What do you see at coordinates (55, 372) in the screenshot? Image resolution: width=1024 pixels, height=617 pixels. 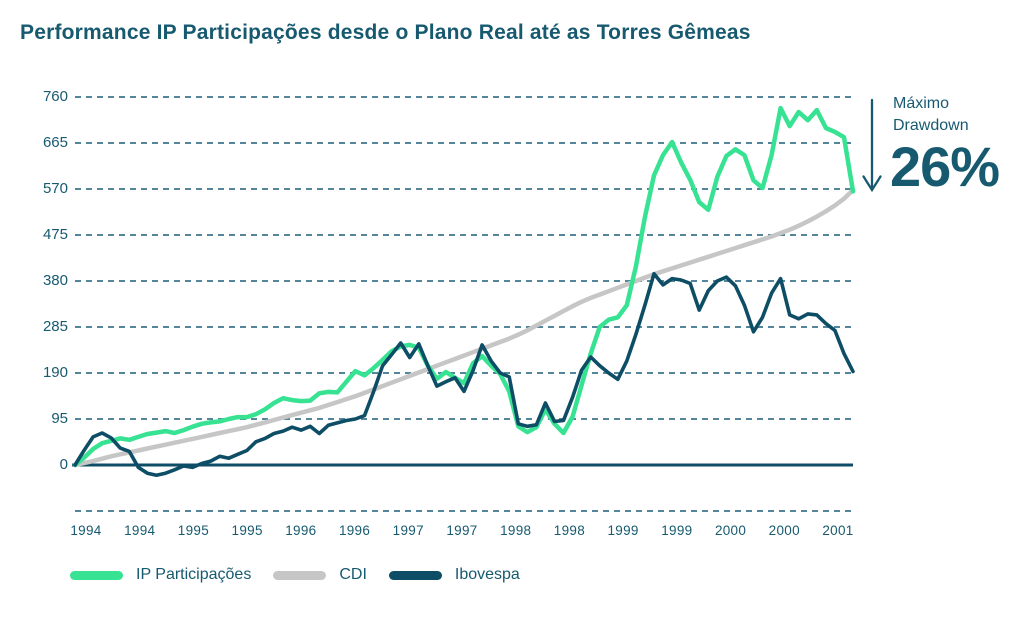 I see `y-tick-label: 190` at bounding box center [55, 372].